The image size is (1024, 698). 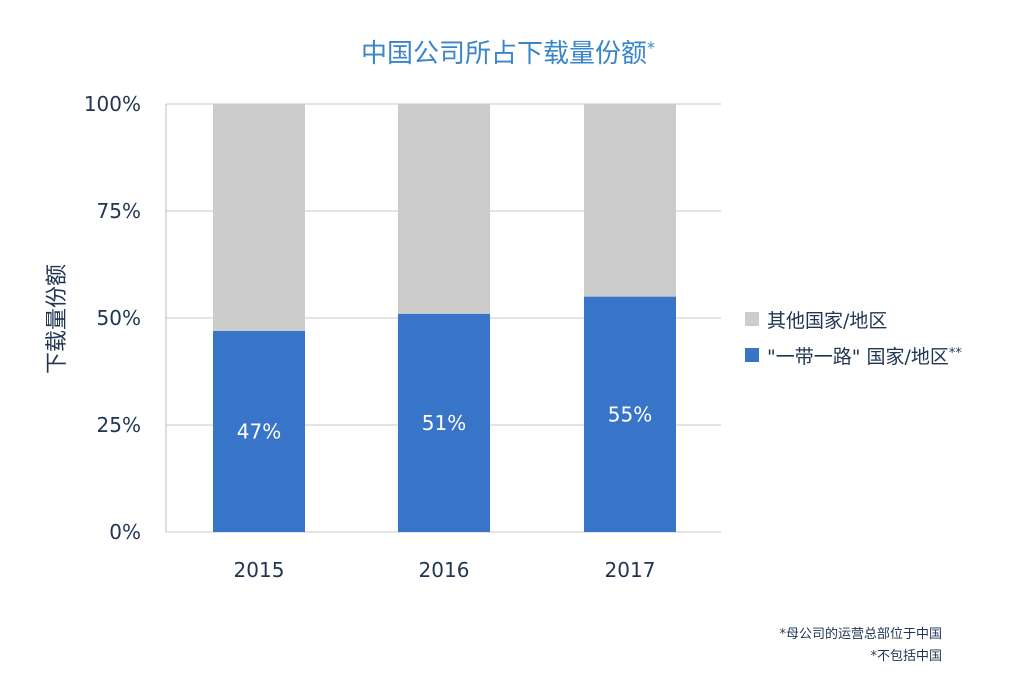 I want to click on footnote-2: *不包括中国, so click(x=906, y=656).